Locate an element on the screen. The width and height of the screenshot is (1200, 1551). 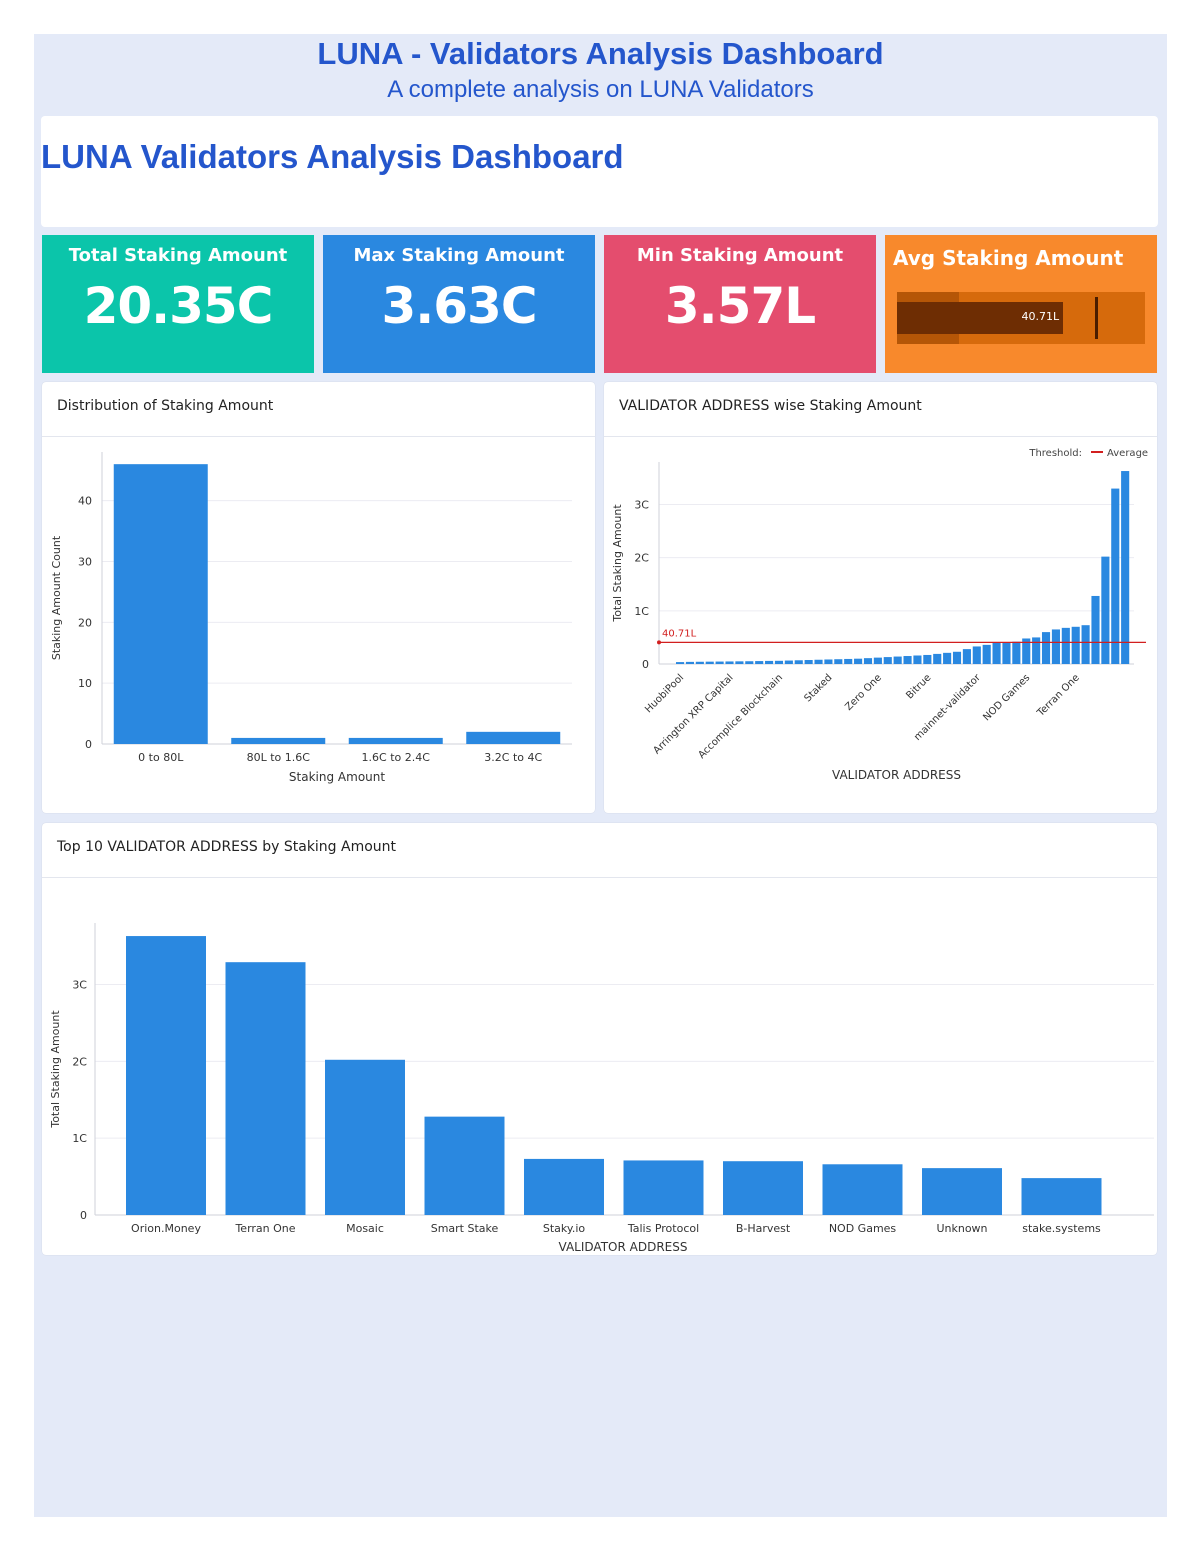
kpi-max-staking: Max Staking Amount 3.63C is located at coordinates (459, 304).